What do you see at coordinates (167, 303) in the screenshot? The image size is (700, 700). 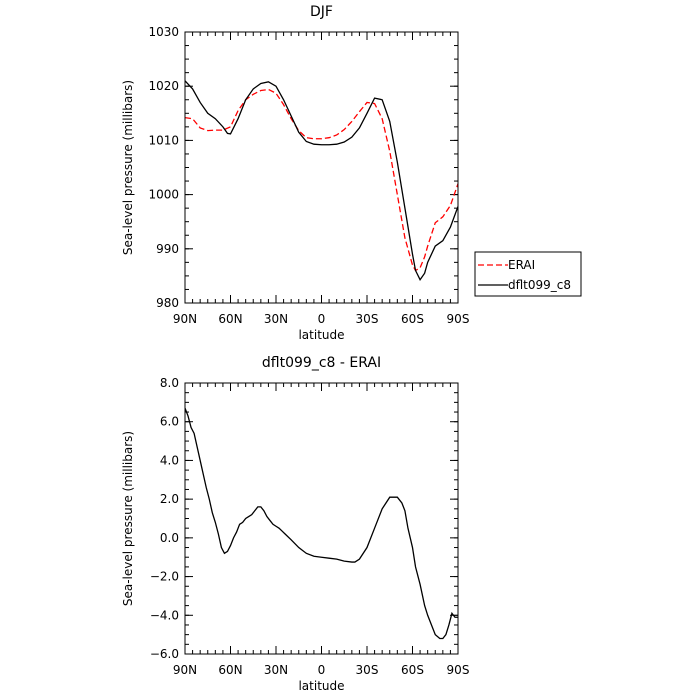 I see `y-tick-label: 980` at bounding box center [167, 303].